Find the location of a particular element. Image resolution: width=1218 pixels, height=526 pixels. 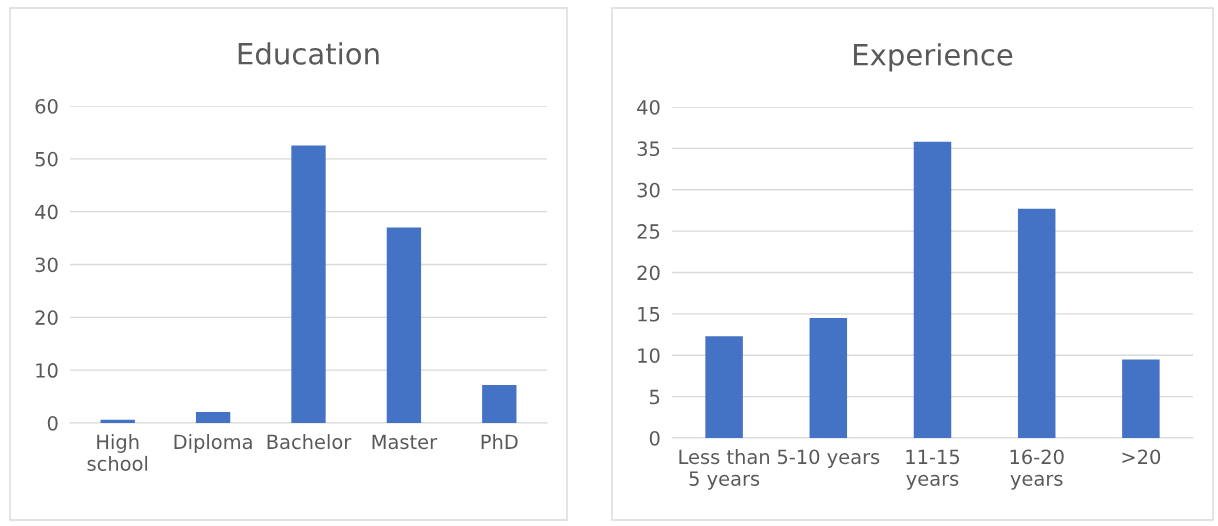

x-tick-label: 11-15 years is located at coordinates (933, 469).